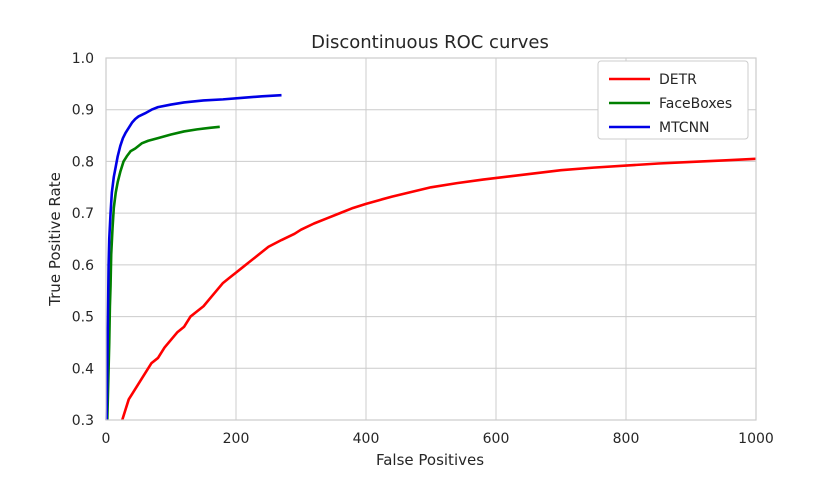  I want to click on y-tick-label: 0.6, so click(83, 266).